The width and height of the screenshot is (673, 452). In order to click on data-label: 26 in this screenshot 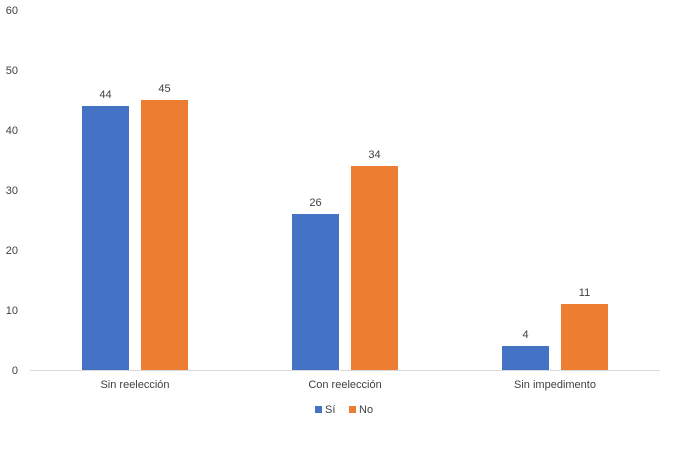, I will do `click(315, 203)`.